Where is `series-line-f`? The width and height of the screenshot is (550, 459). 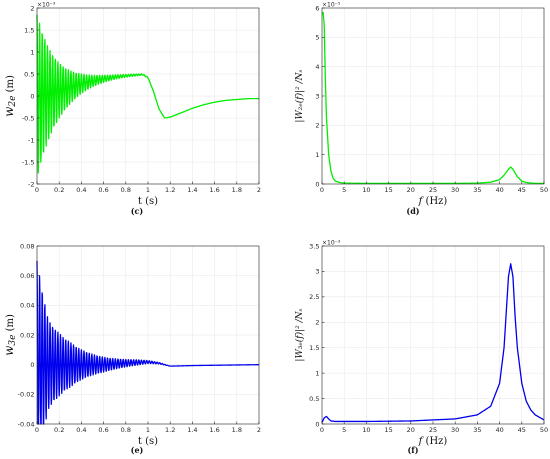
series-line-f is located at coordinates (433, 343).